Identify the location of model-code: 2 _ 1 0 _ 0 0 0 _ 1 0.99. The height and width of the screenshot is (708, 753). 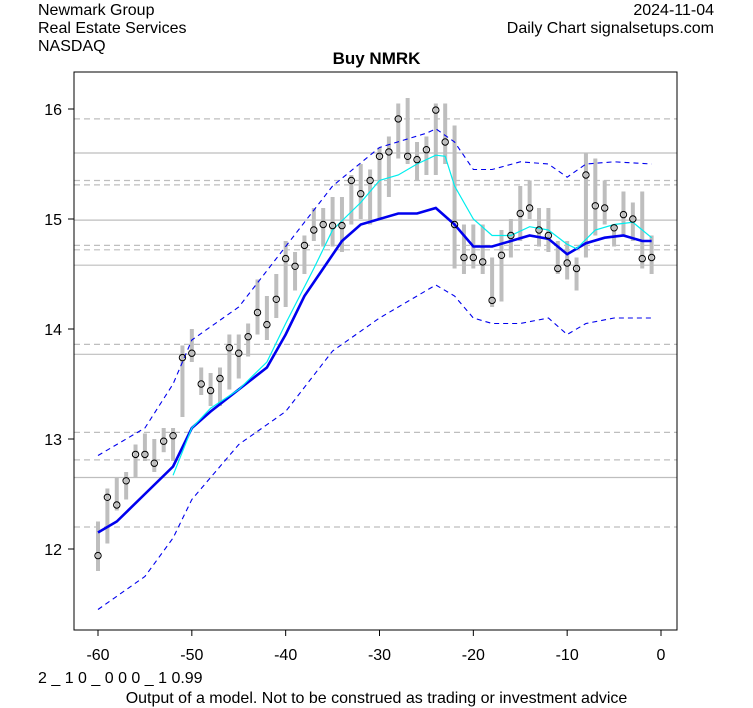
(120, 678).